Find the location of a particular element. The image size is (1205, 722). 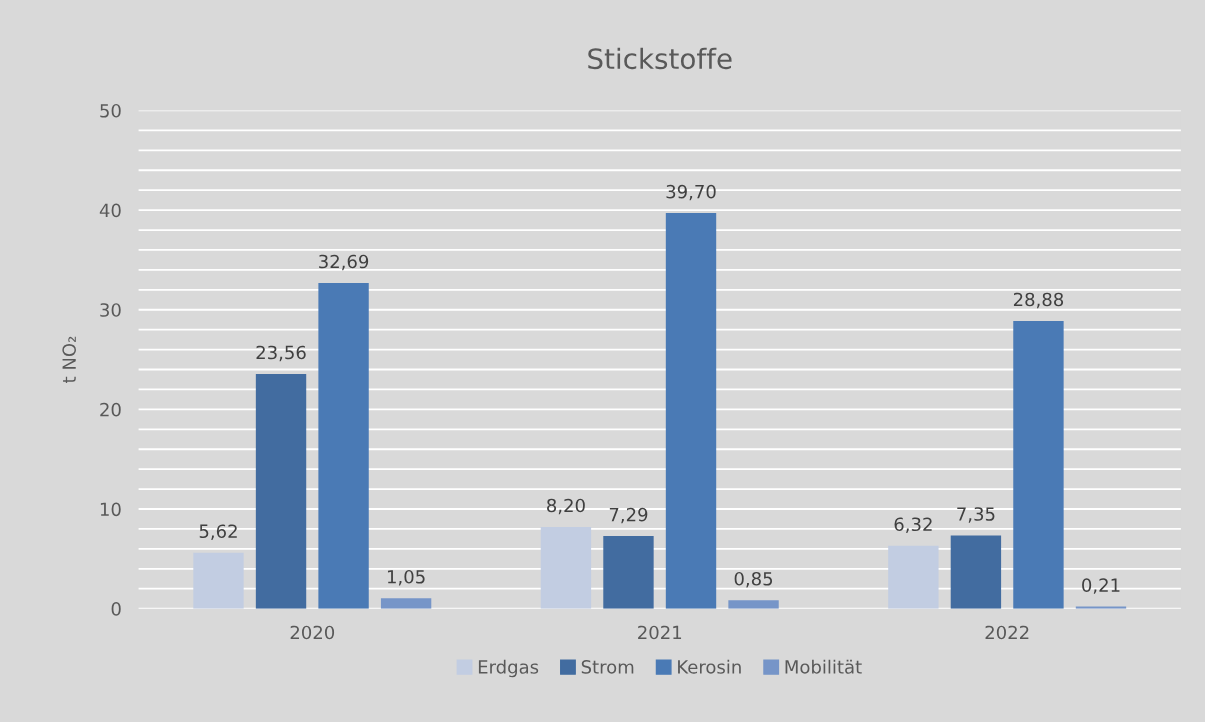

data-label: 7,35 is located at coordinates (976, 515).